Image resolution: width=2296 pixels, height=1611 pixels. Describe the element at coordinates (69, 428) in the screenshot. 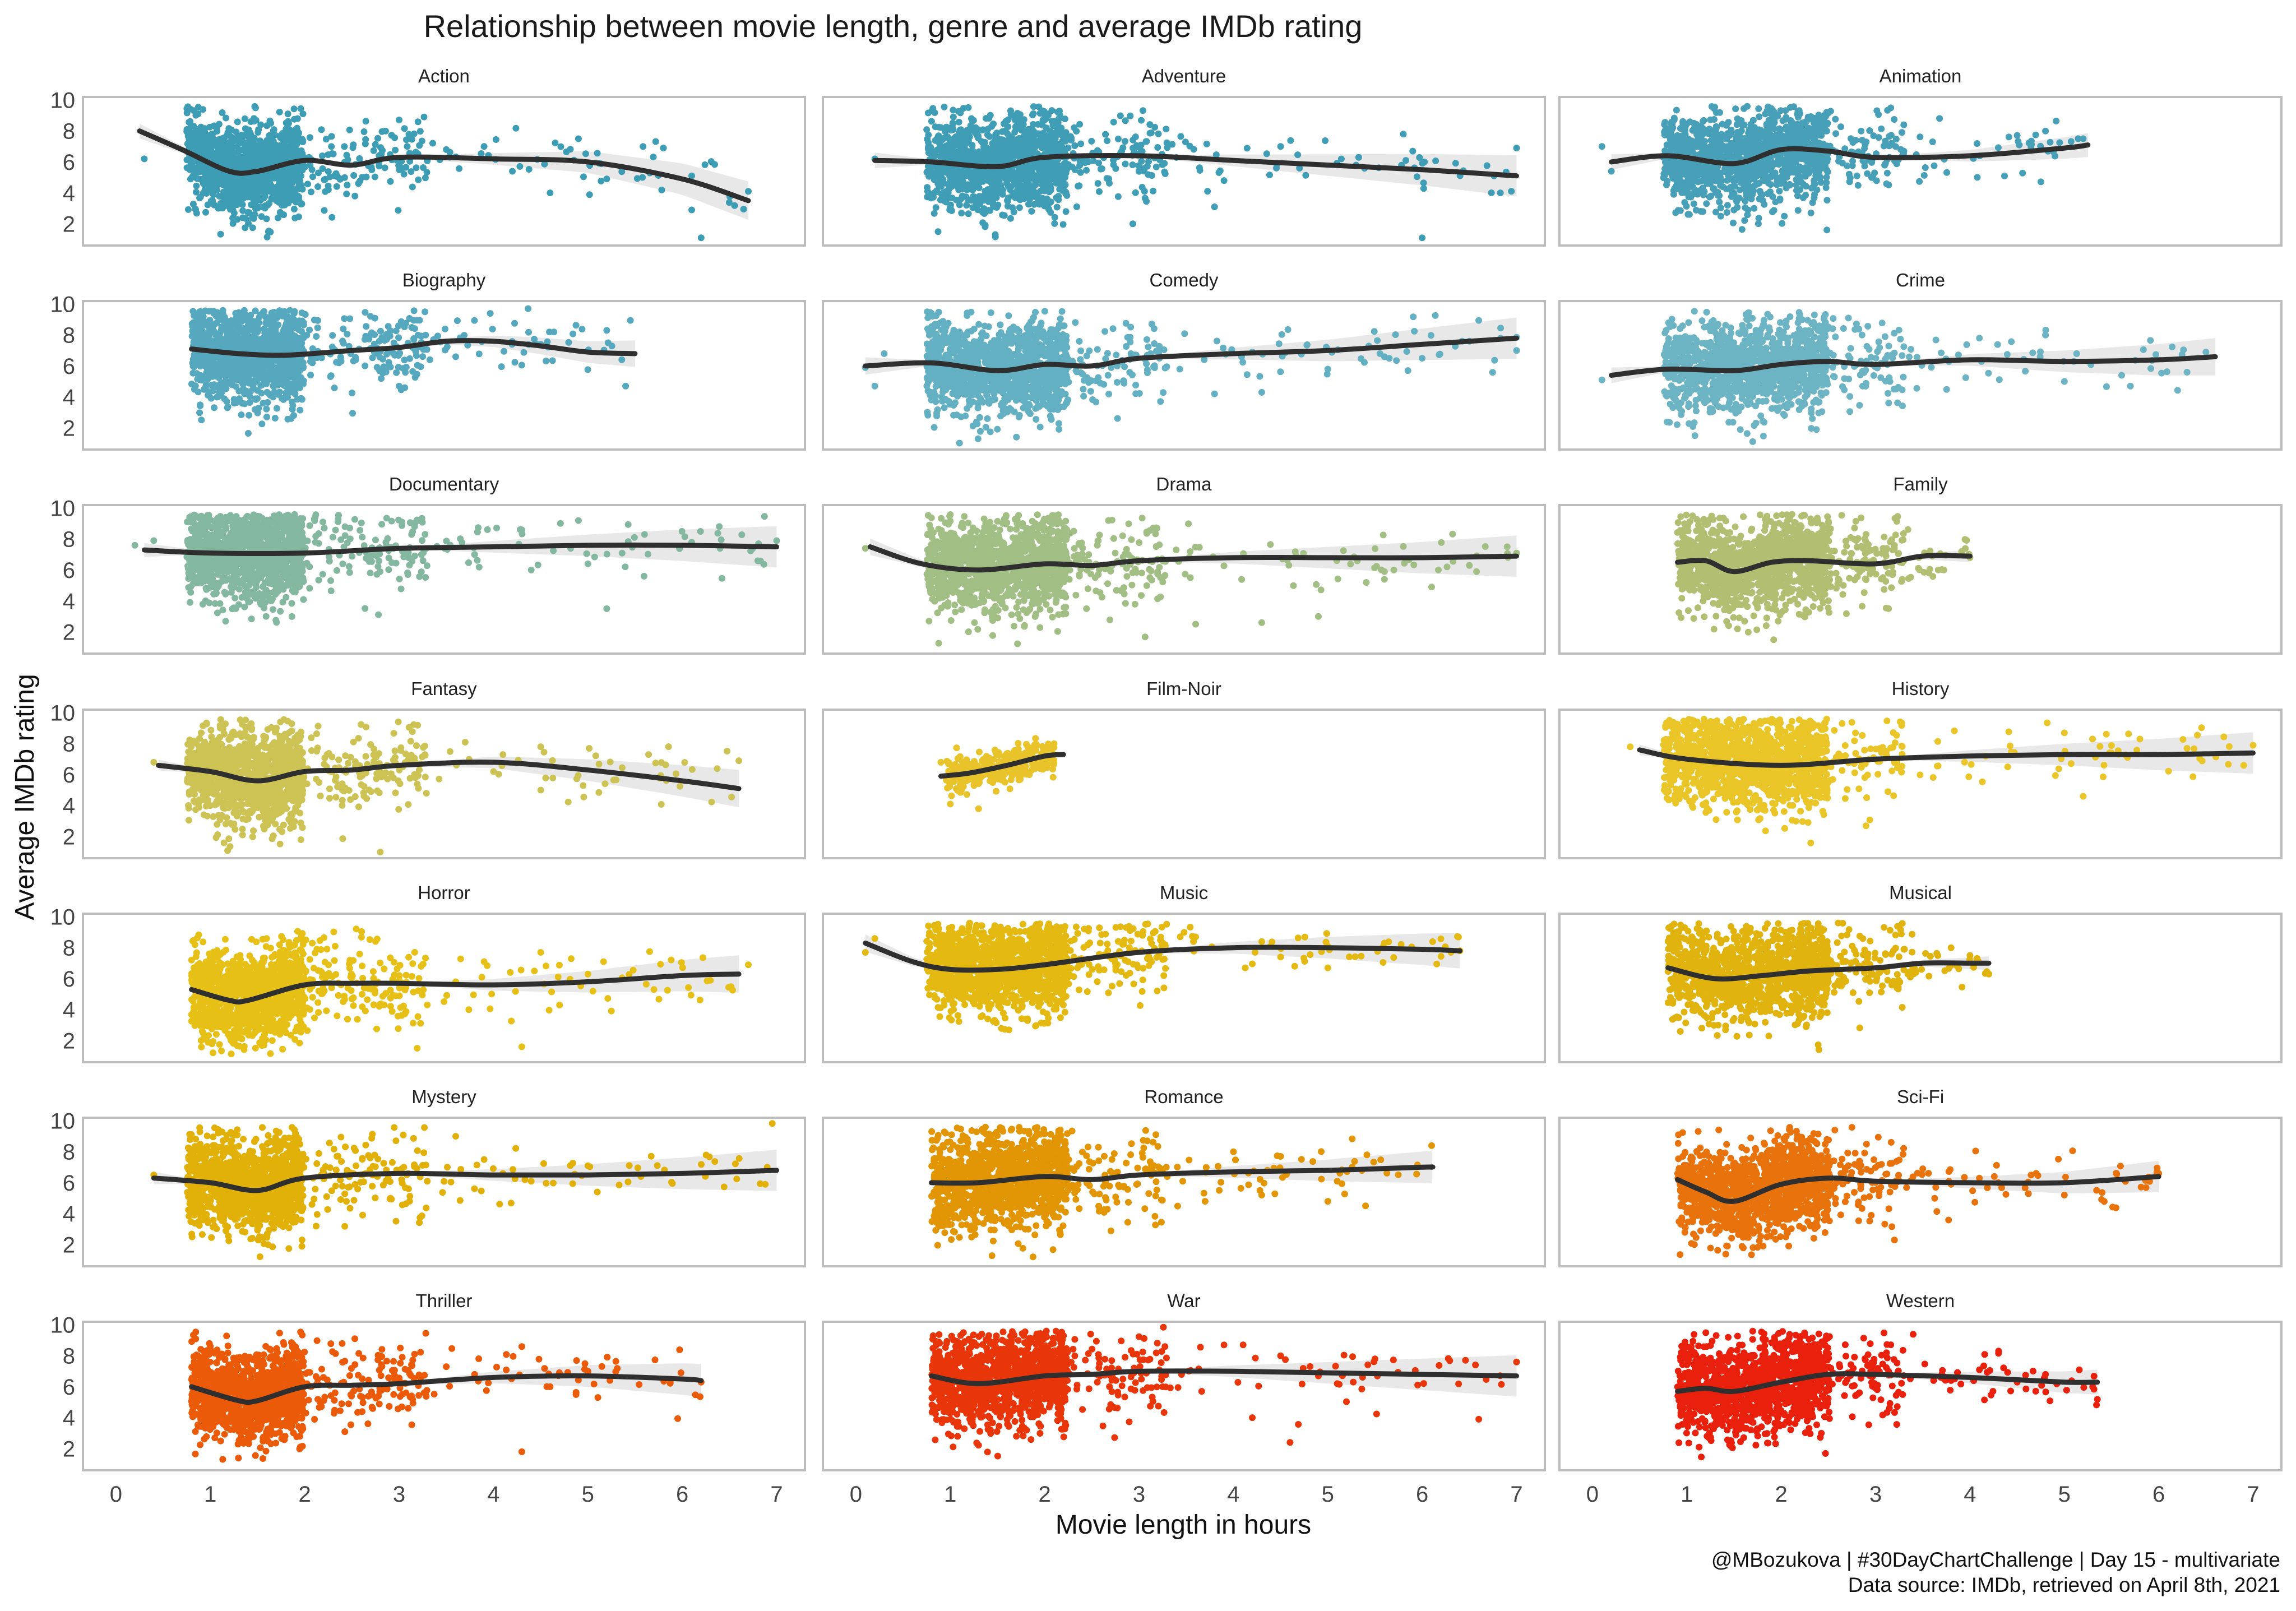

I see `y-tick-label: 2` at that location.